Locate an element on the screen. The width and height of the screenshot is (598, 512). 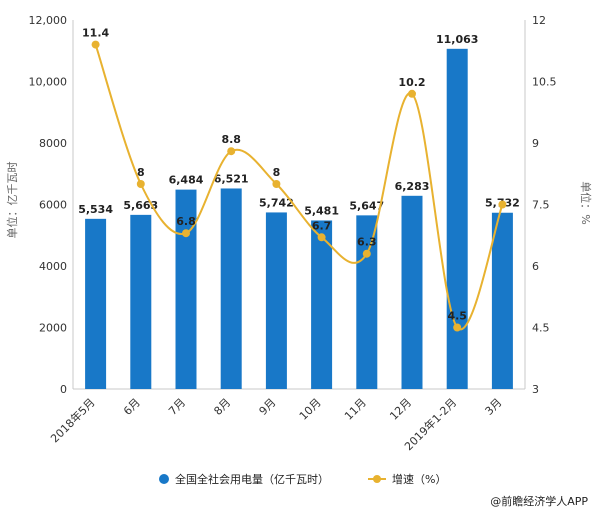
left-axis-title: 单位：亿千瓦时 is located at coordinates (12, 200).